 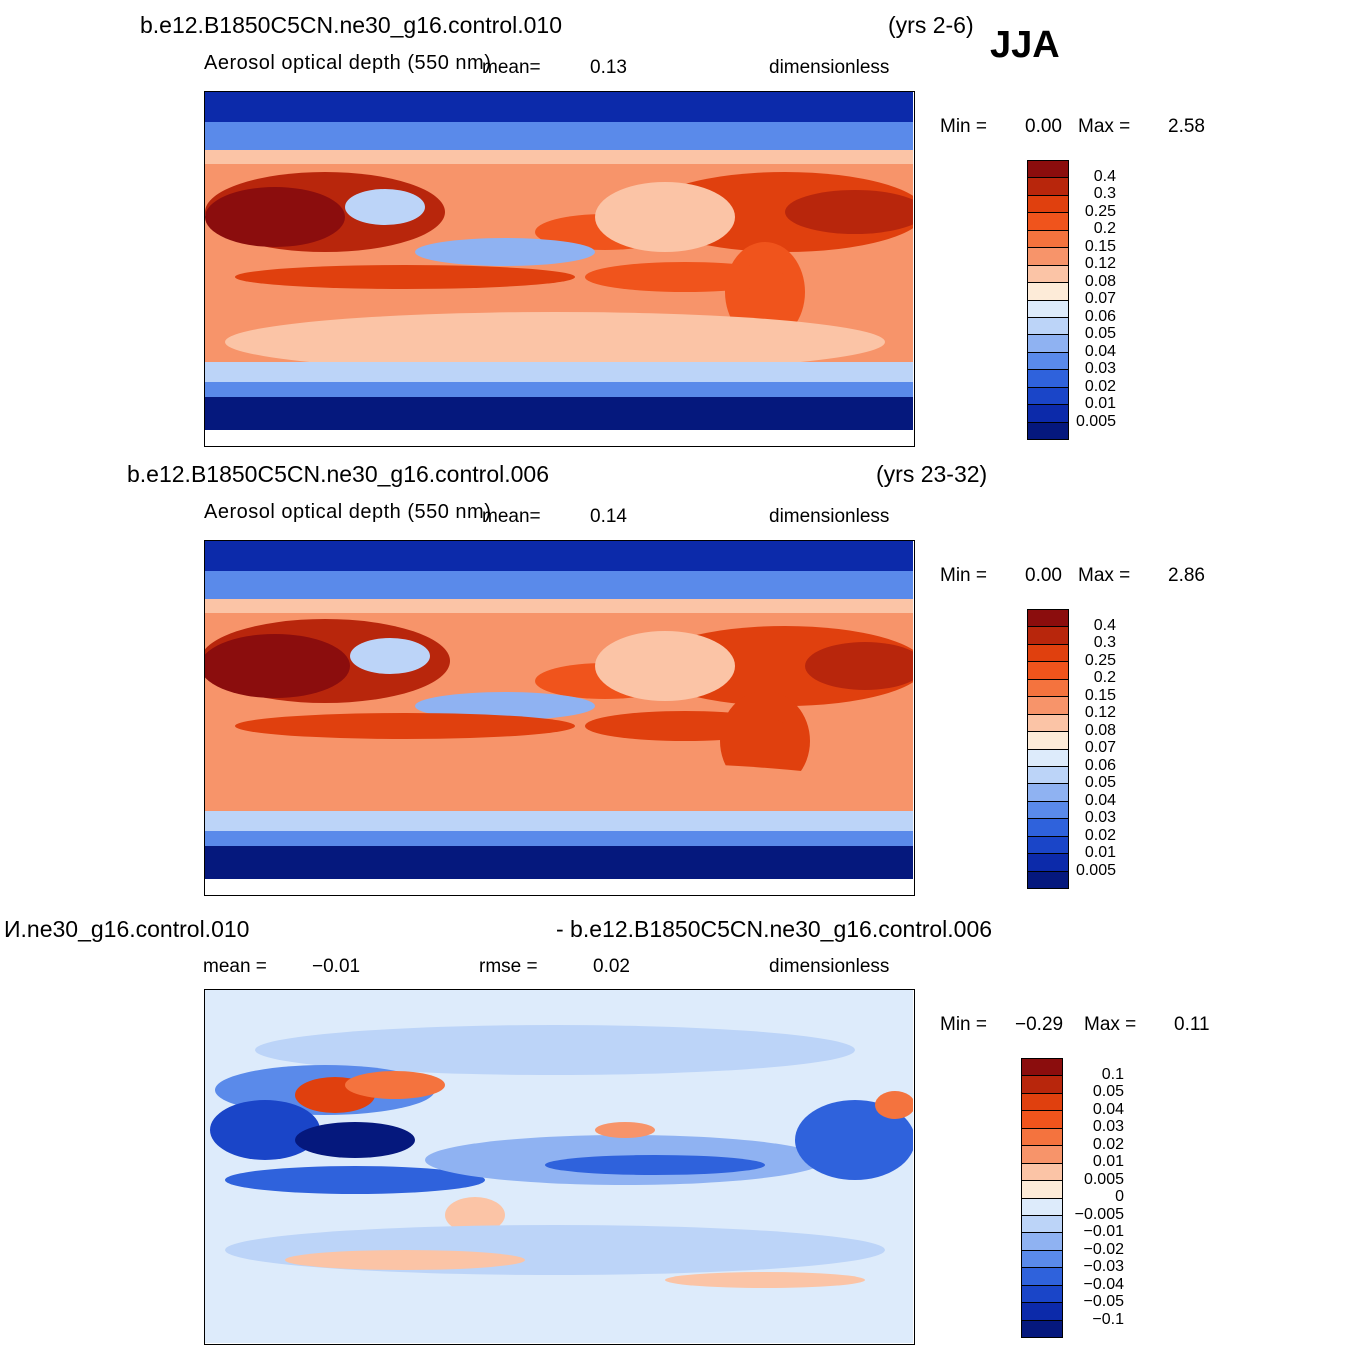 What do you see at coordinates (1100, 695) in the screenshot?
I see `colorbar-label: 0.15` at bounding box center [1100, 695].